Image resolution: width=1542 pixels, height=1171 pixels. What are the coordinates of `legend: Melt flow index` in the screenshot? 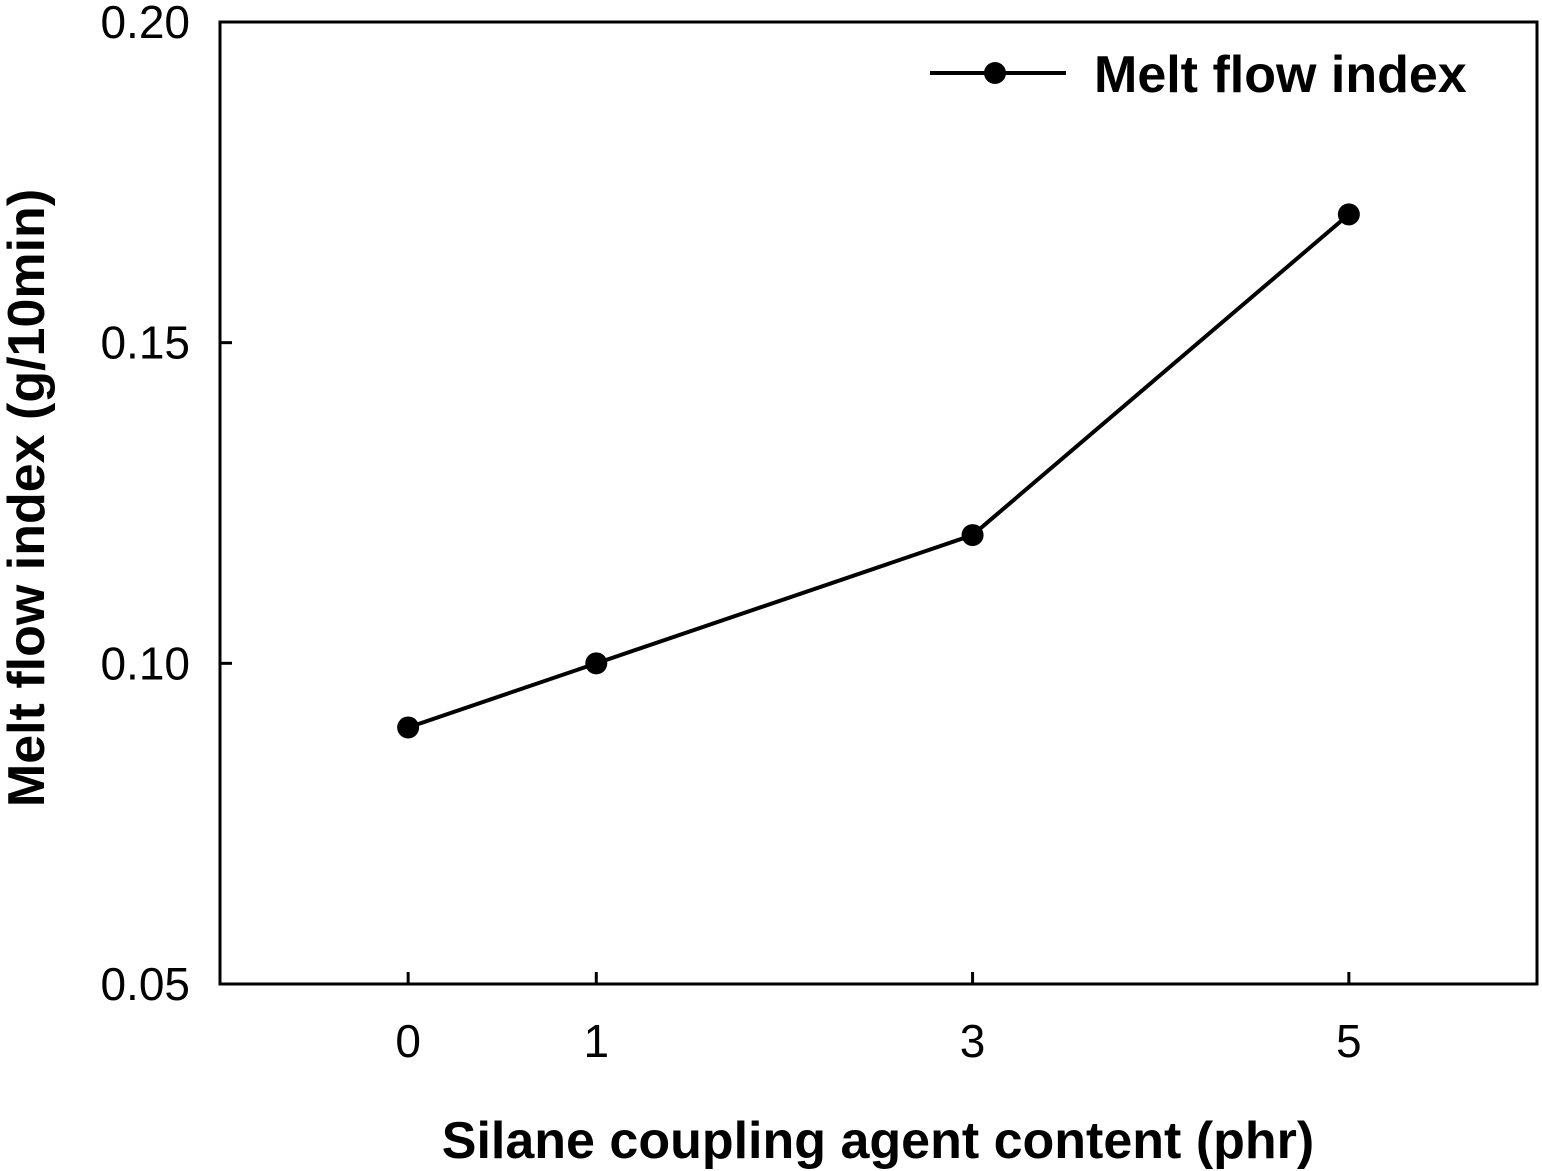 It's located at (1198, 75).